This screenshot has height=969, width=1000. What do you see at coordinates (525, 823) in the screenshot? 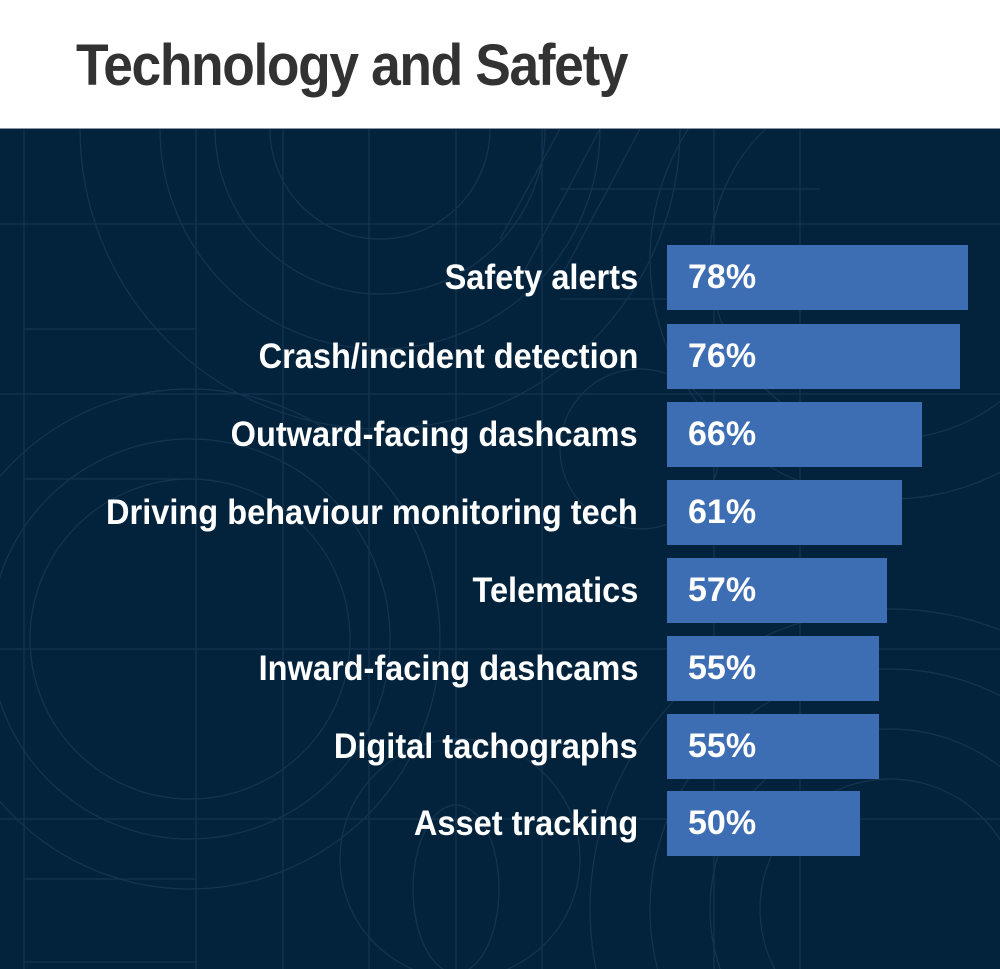
I see `category-label: Asset tracking` at bounding box center [525, 823].